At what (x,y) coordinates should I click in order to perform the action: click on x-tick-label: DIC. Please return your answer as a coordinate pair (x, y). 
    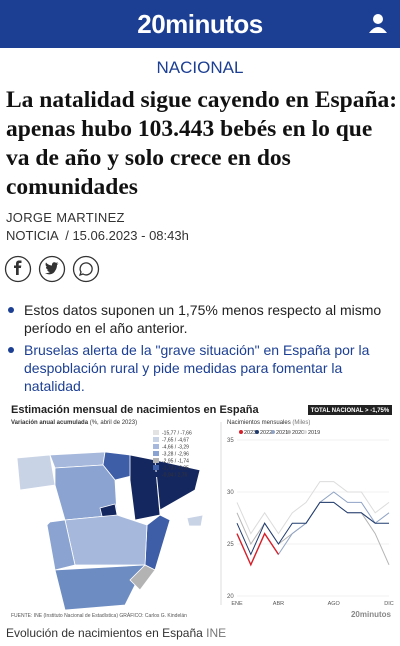
    Looking at the image, I should click on (389, 604).